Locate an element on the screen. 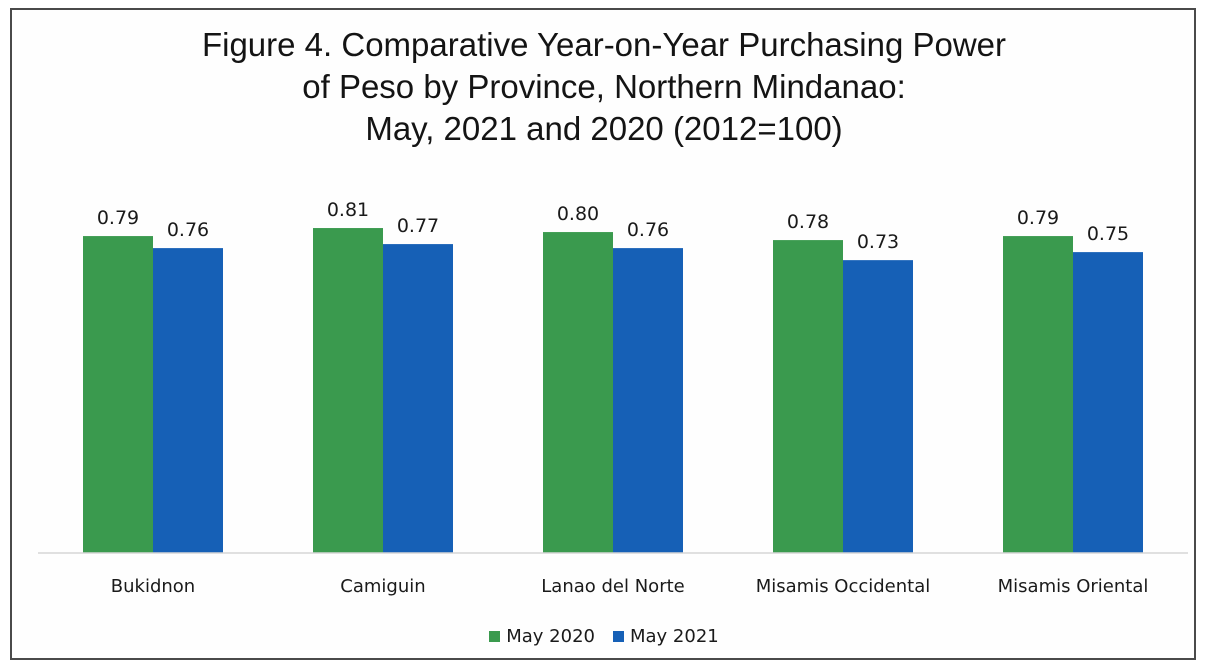  bar-may-2021-misamis-occidental is located at coordinates (878, 406).